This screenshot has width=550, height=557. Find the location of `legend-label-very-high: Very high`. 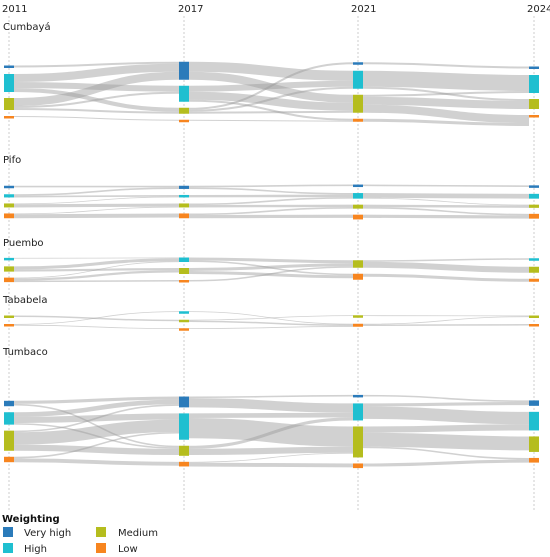

legend-label-very-high: Very high is located at coordinates (47, 533).